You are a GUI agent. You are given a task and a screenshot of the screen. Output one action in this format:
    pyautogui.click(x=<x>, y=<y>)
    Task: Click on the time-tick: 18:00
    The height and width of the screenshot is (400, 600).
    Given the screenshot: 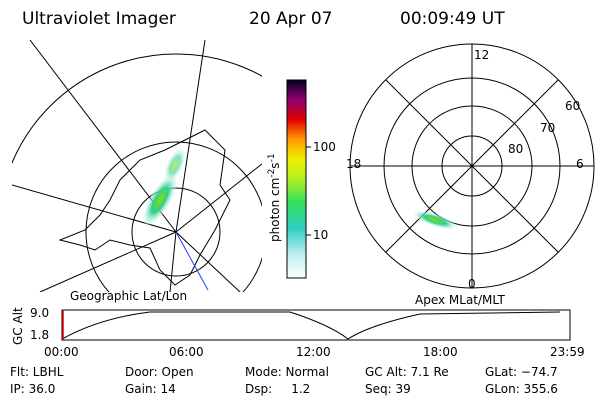 What is the action you would take?
    pyautogui.click(x=440, y=352)
    